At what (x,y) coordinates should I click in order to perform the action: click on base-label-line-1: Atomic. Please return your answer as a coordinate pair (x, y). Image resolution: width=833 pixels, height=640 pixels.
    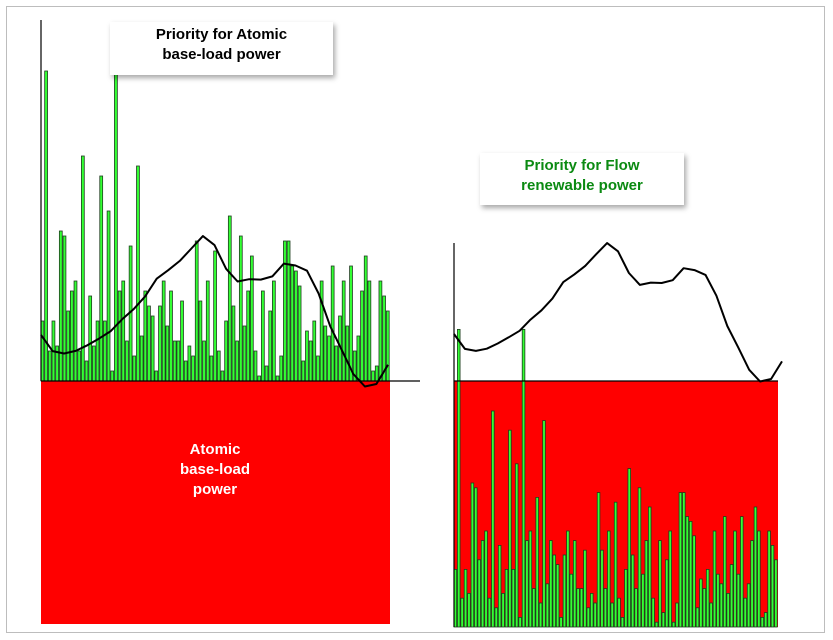
    Looking at the image, I should click on (215, 449).